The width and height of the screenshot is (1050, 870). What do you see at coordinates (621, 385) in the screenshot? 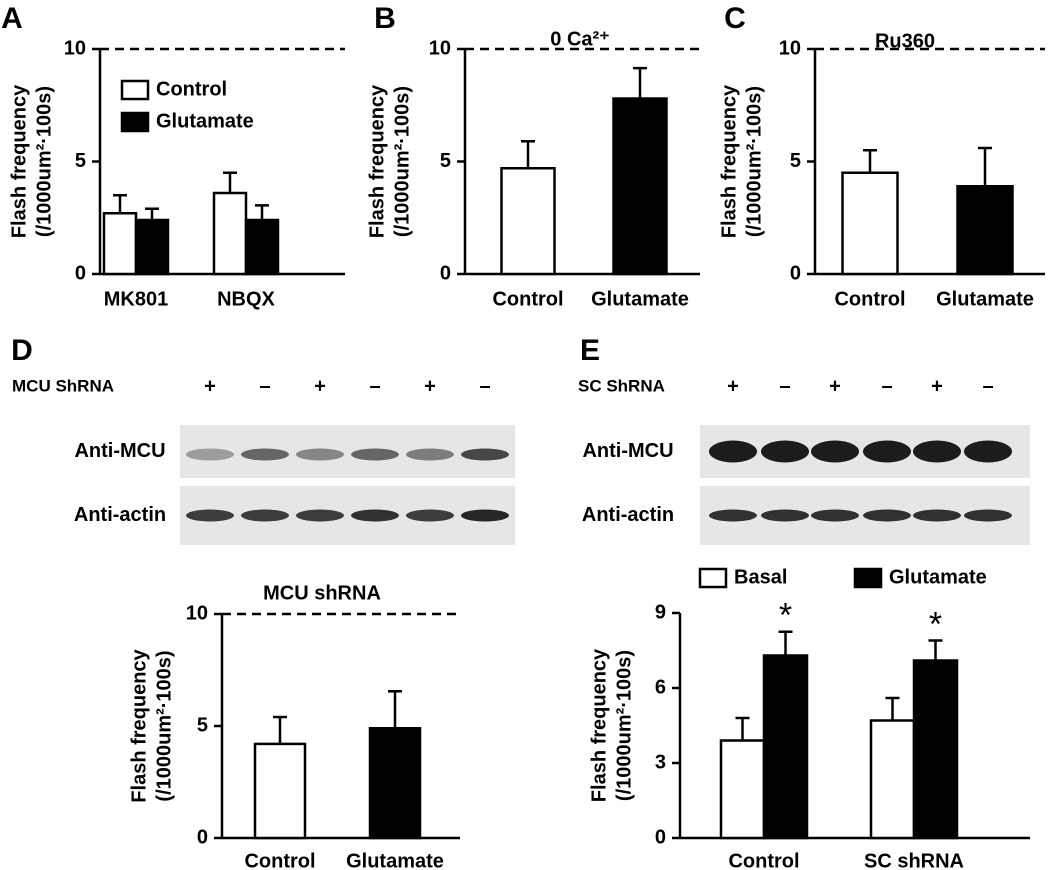
I see `blot-header: SC ShRNA` at bounding box center [621, 385].